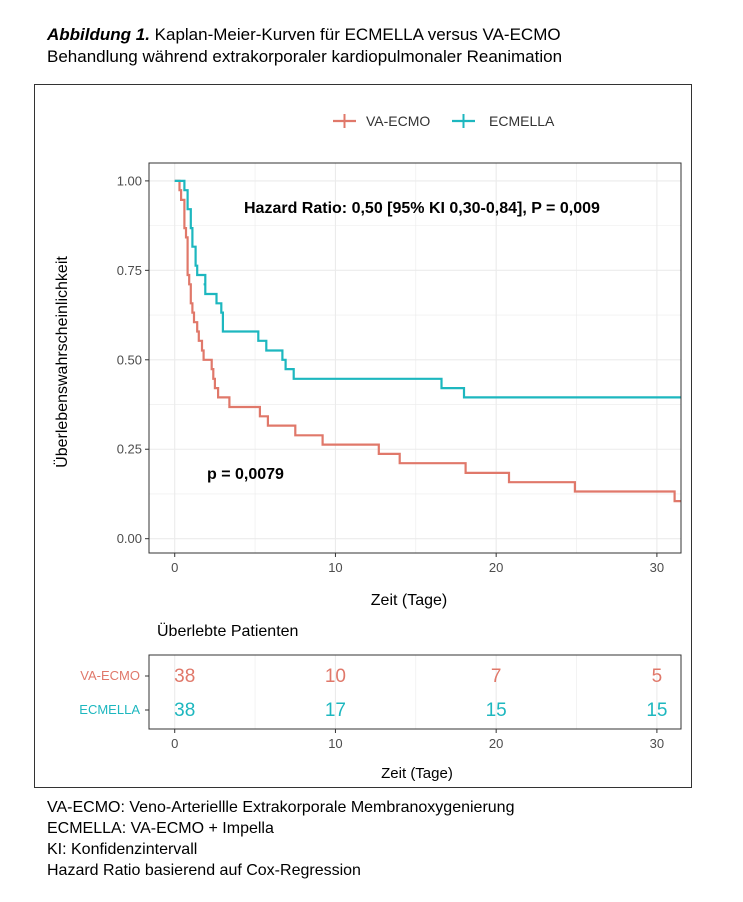 This screenshot has width=743, height=902. Describe the element at coordinates (417, 740) in the screenshot. I see `risk-table-x-ticks: 0 10 20 30` at that location.